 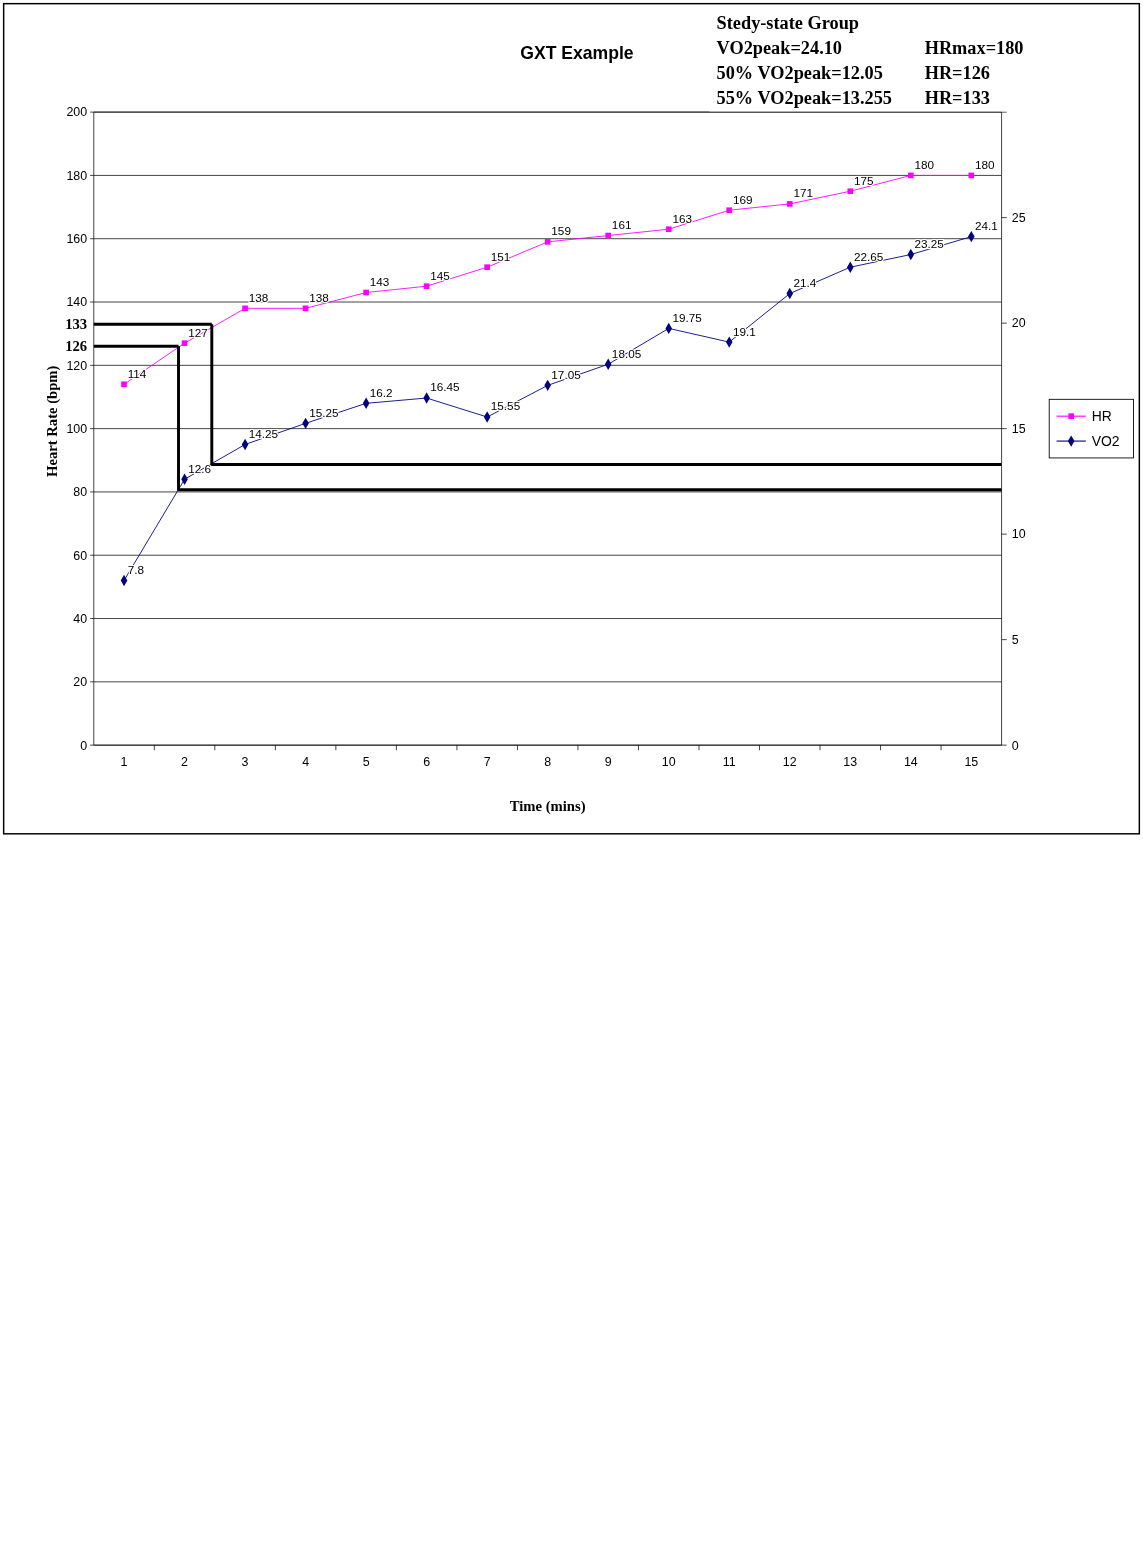 What do you see at coordinates (306, 761) in the screenshot?
I see `x-tick-label: 4` at bounding box center [306, 761].